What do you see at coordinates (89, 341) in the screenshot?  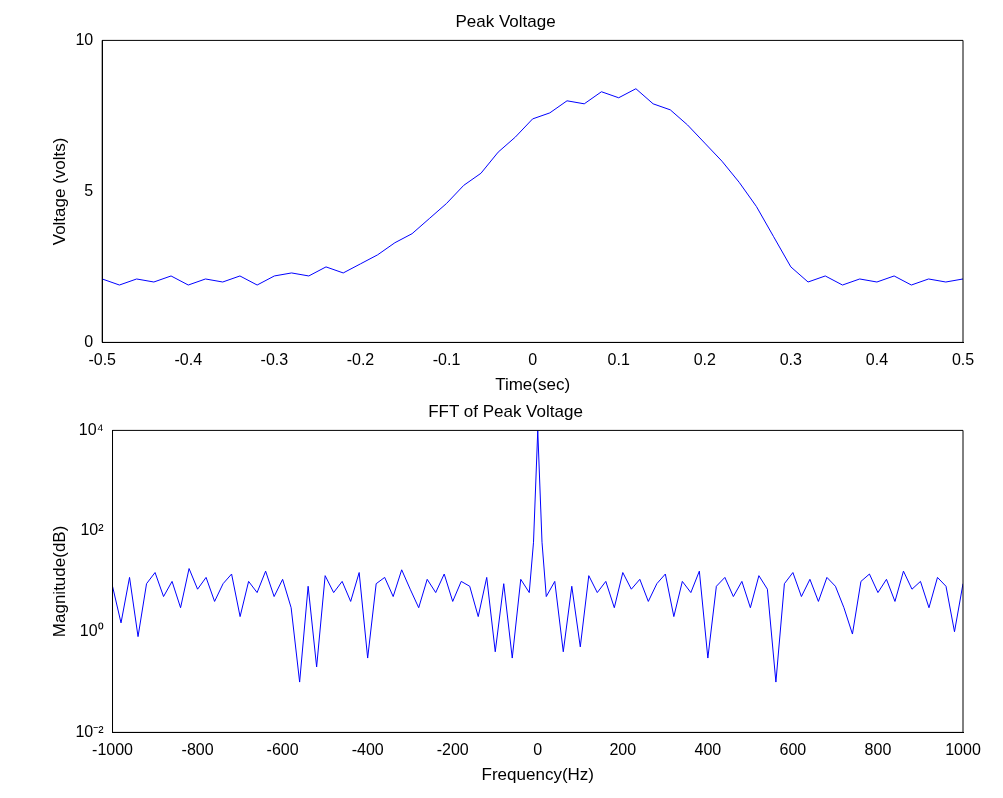 I see `y-tick-label: 0` at bounding box center [89, 341].